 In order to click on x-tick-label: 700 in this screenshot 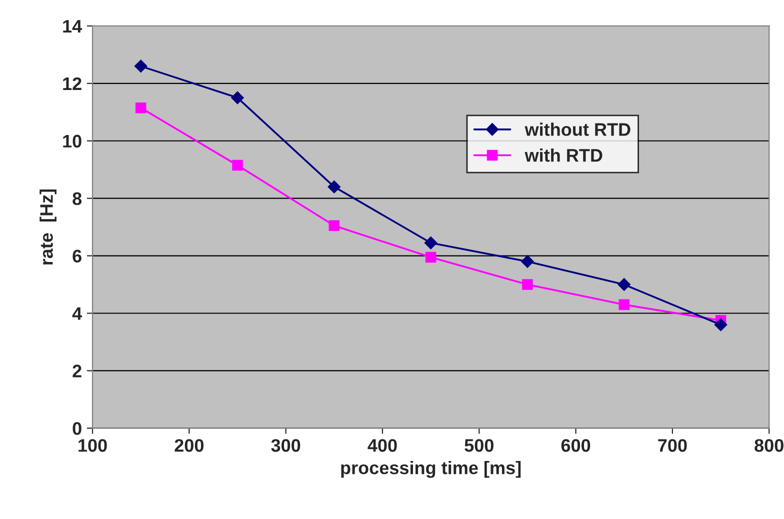, I will do `click(672, 445)`.